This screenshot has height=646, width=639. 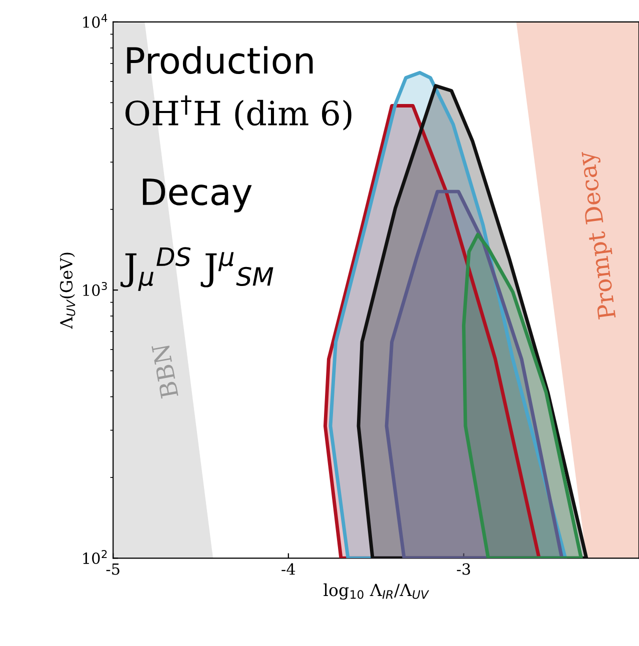 What do you see at coordinates (197, 269) in the screenshot?
I see `annotation: J$_{μ}$$^{DS}$ J$^{μ}$$_{SM}$` at bounding box center [197, 269].